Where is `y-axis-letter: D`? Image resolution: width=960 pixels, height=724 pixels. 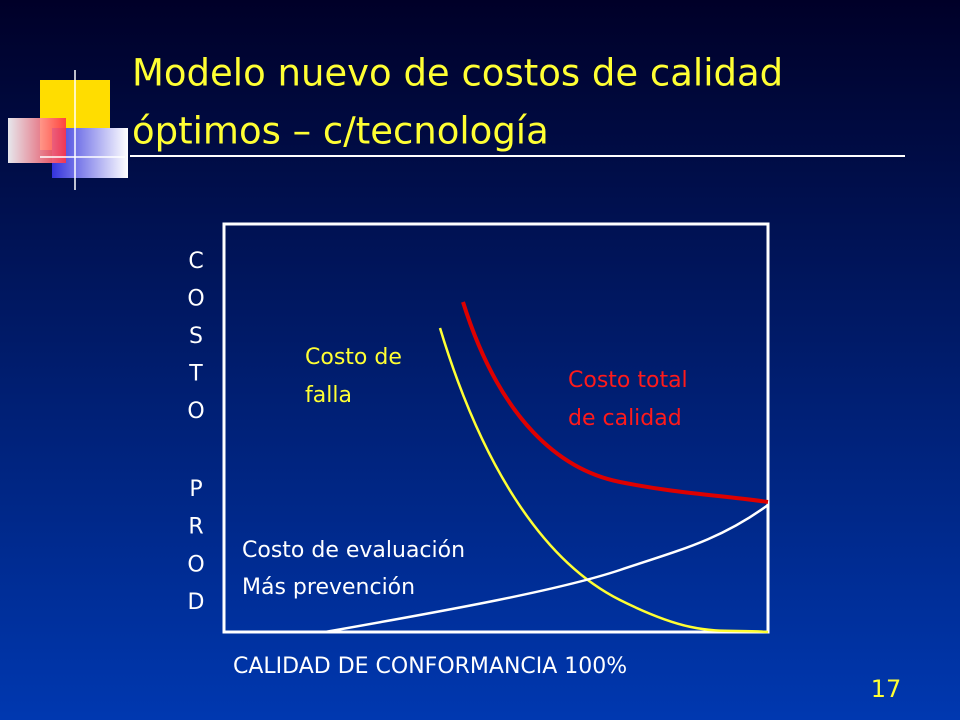
y-axis-letter: D is located at coordinates (196, 602).